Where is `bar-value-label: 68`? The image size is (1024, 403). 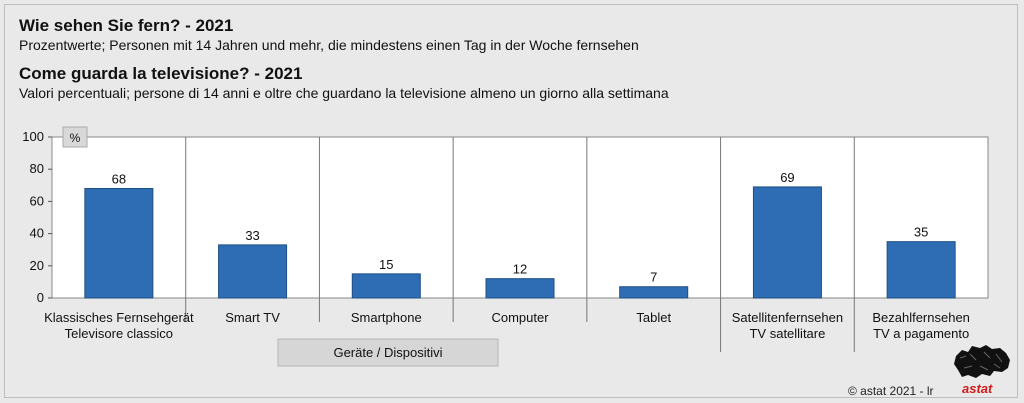
bar-value-label: 68 is located at coordinates (119, 179).